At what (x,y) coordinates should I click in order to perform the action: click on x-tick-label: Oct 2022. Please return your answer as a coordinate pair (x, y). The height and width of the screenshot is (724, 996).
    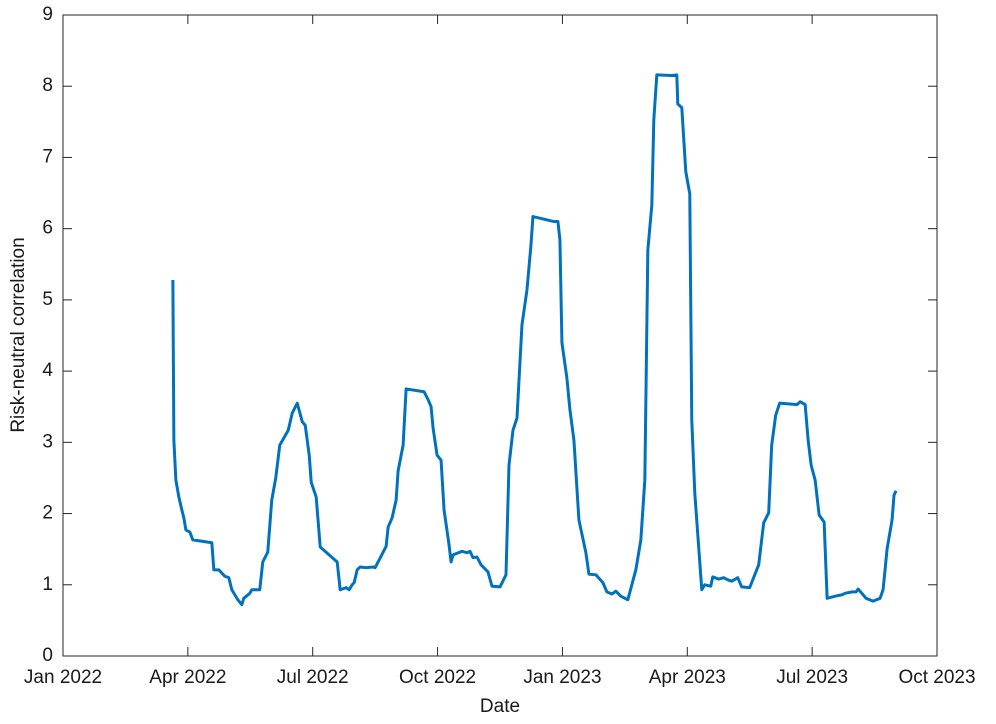
    Looking at the image, I should click on (437, 677).